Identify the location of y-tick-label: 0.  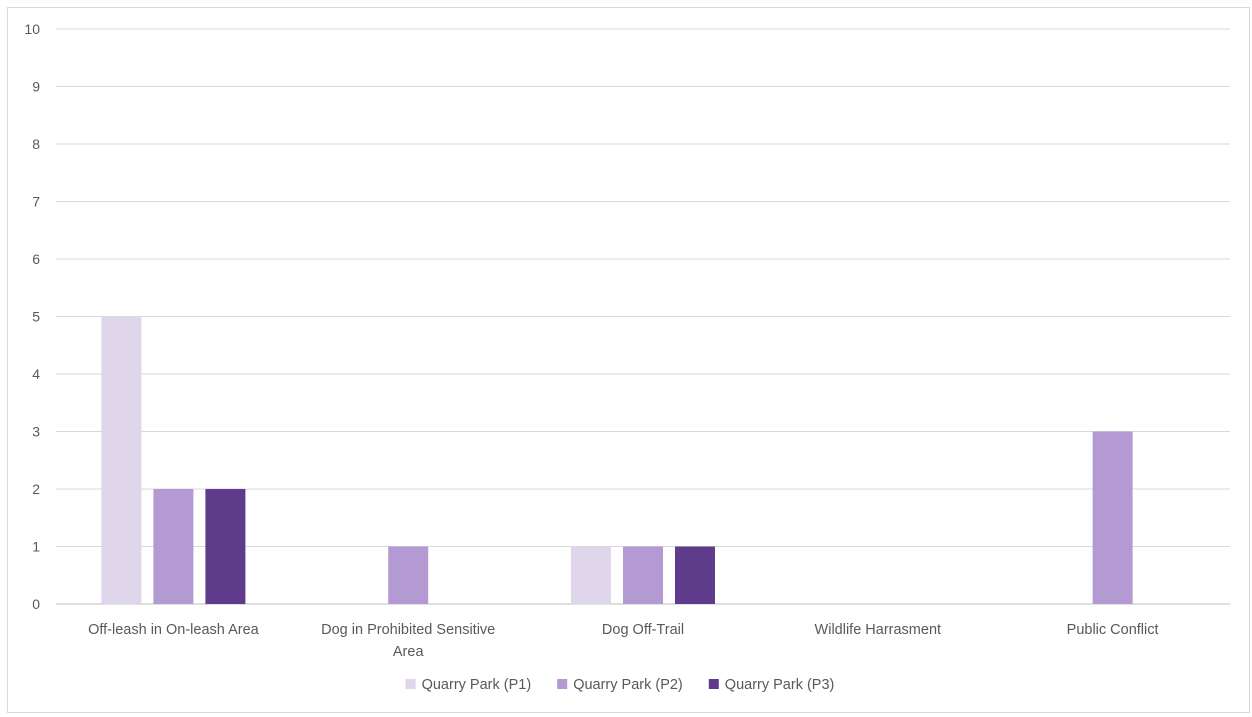
(36, 604).